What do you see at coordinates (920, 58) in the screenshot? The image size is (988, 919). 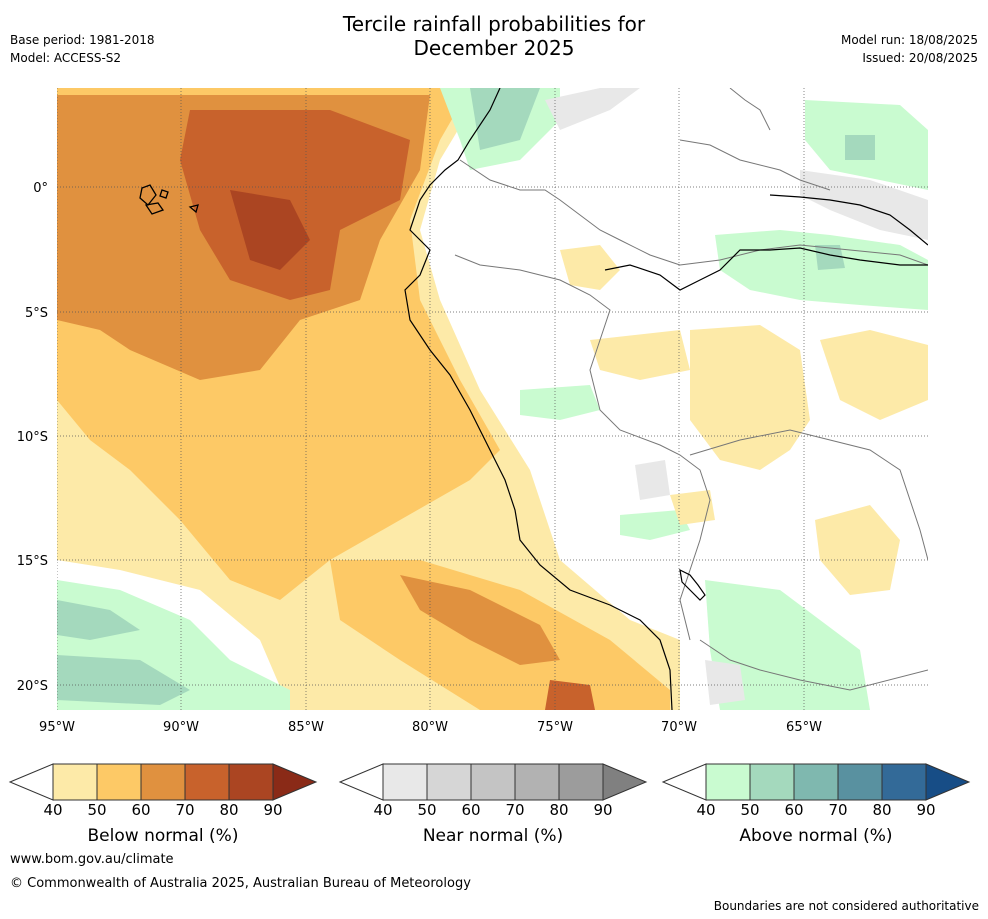 I see `issued-date: Issued: 20/08/2025` at bounding box center [920, 58].